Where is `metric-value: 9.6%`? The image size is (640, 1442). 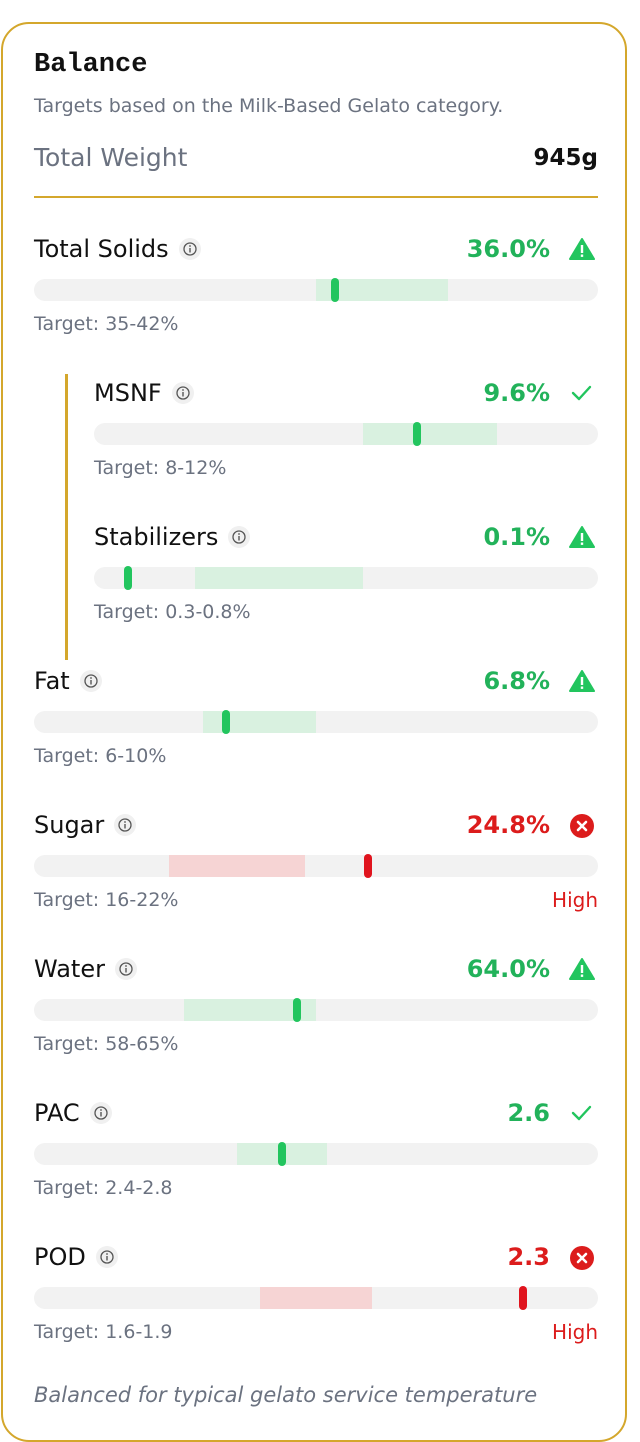
metric-value: 9.6% is located at coordinates (516, 393).